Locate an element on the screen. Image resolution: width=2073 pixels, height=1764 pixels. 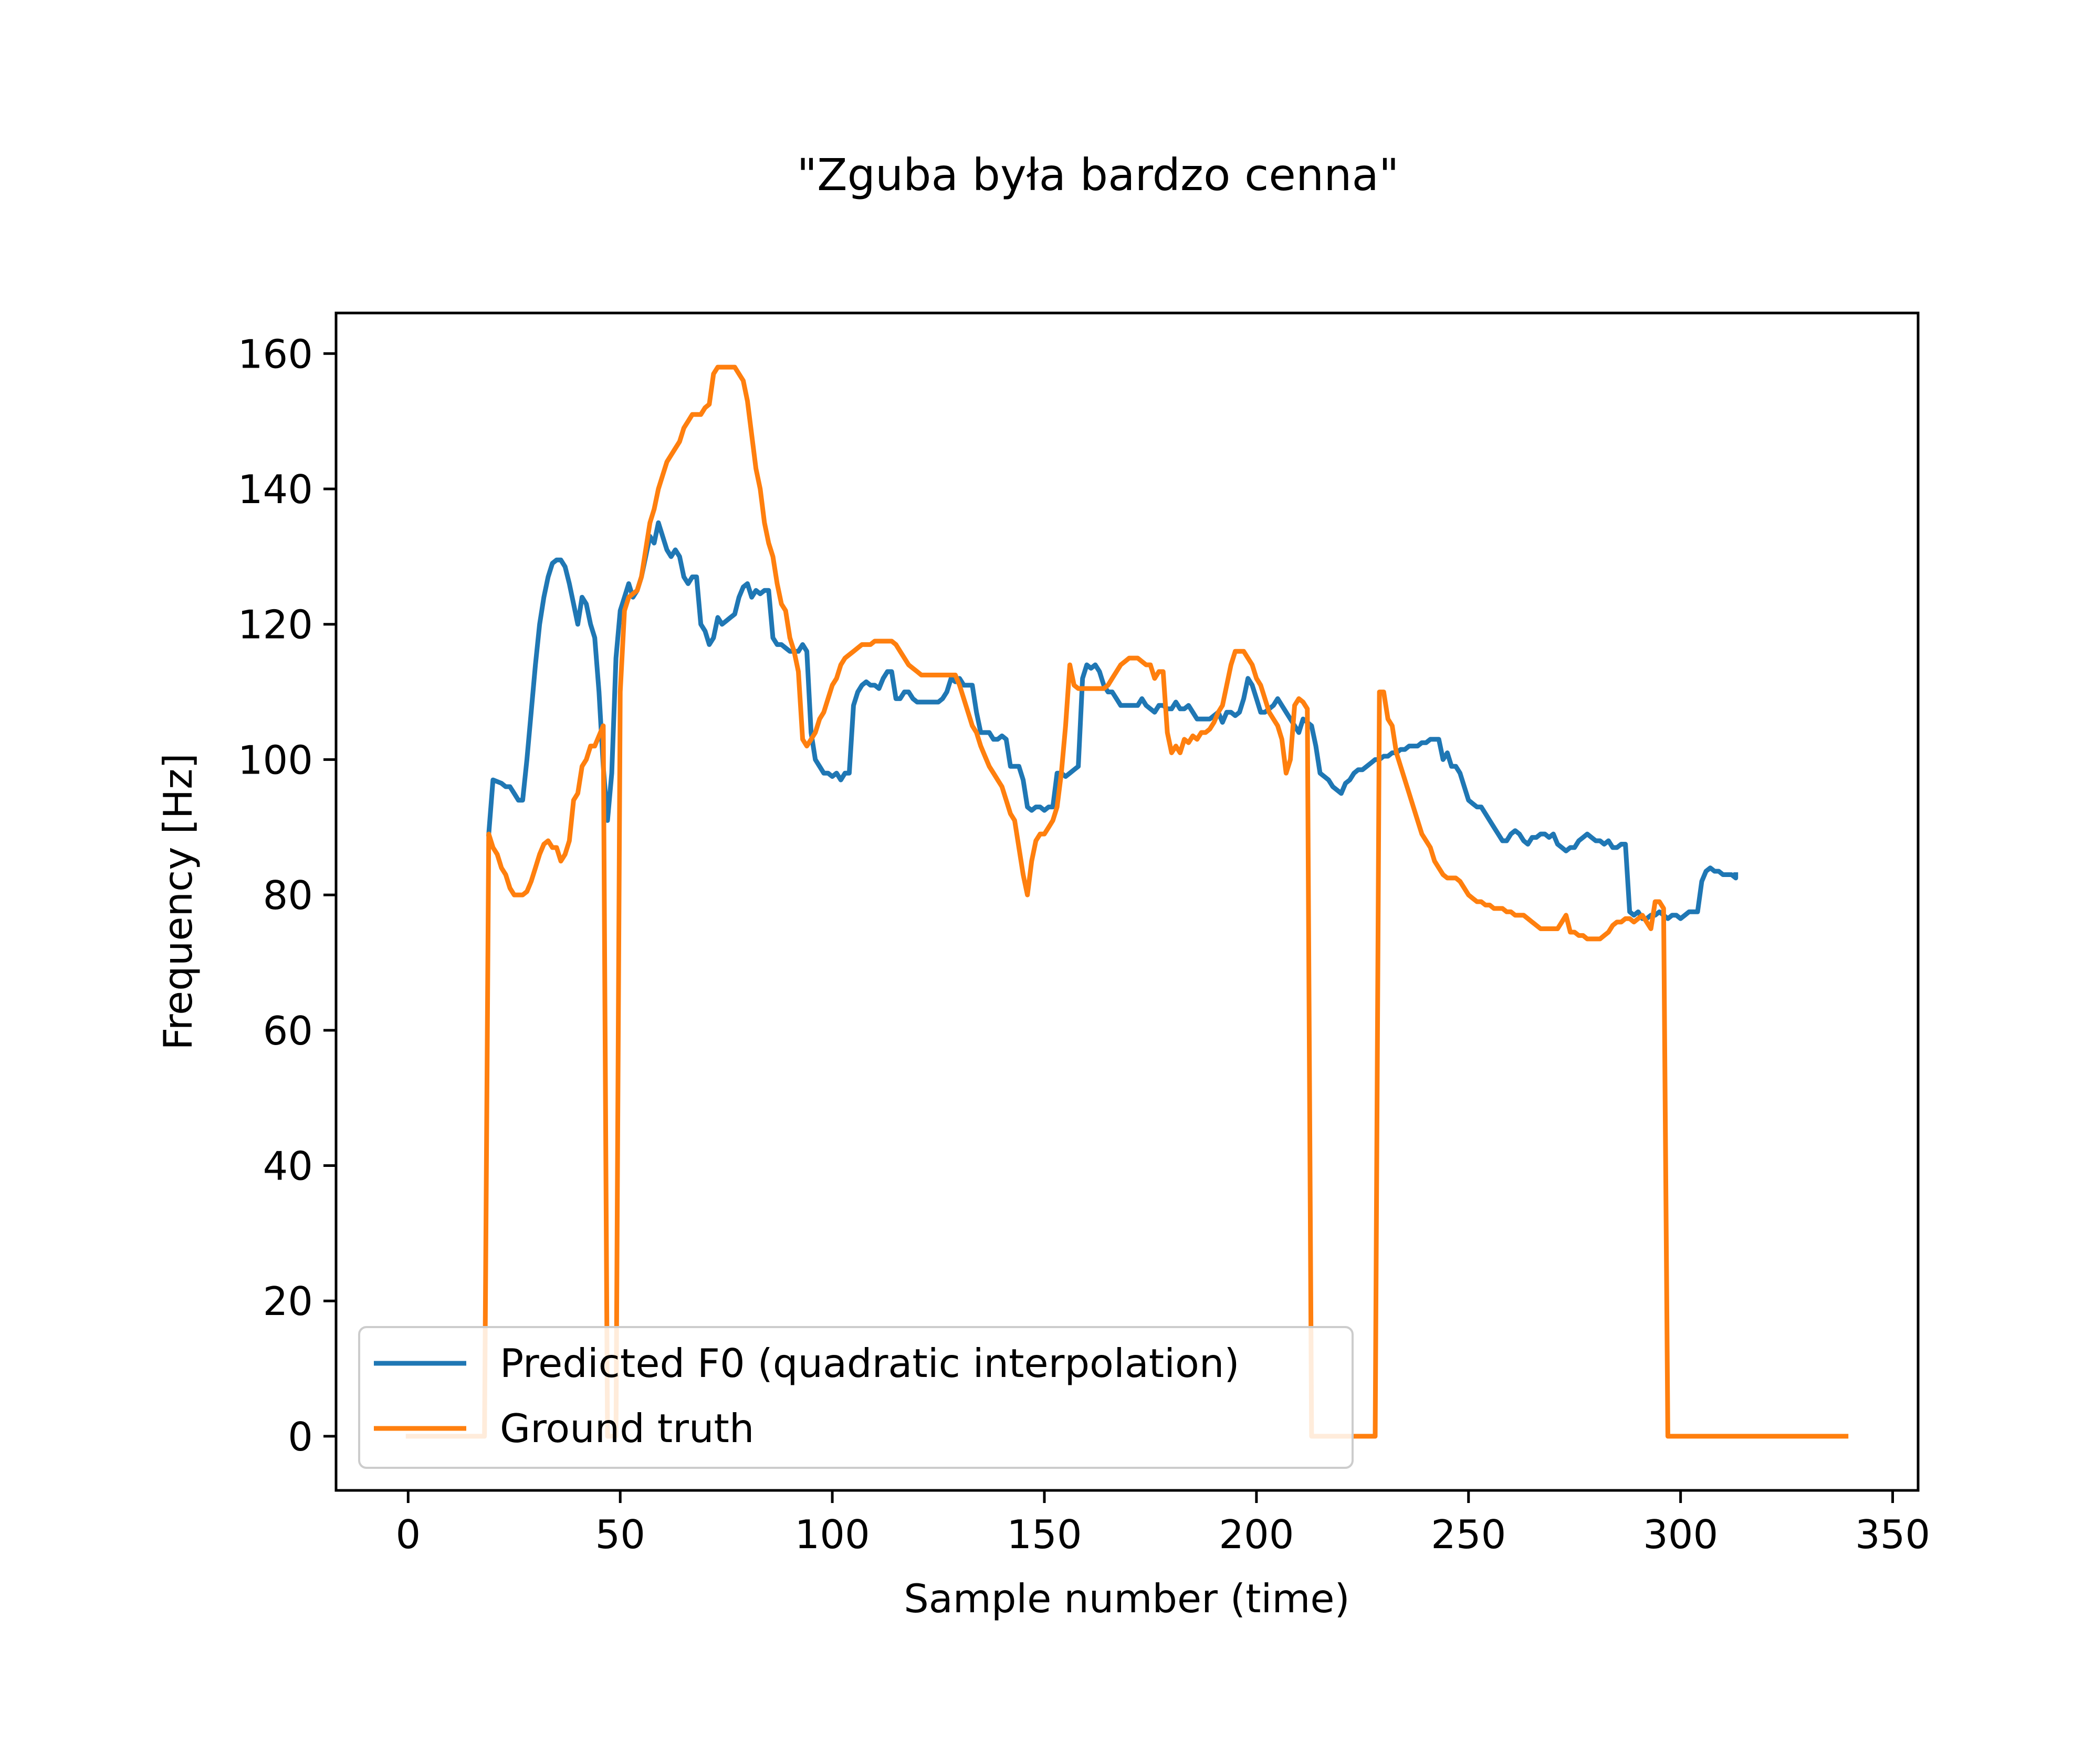
chart-title: "Zguba była bardzo cenna" is located at coordinates (1098, 175).